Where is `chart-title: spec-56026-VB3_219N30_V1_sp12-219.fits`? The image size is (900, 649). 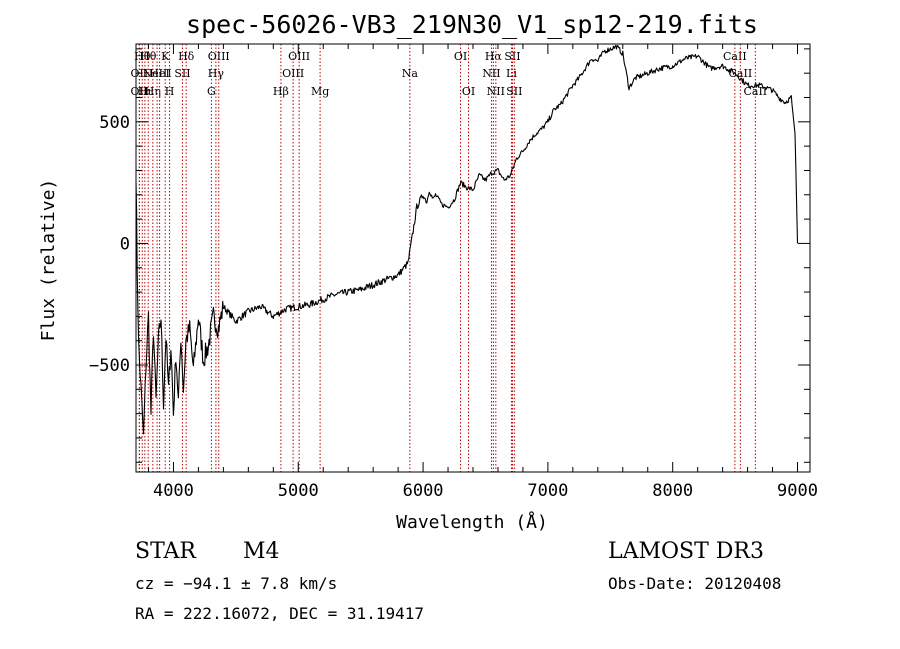 chart-title: spec-56026-VB3_219N30_V1_sp12-219.fits is located at coordinates (472, 24).